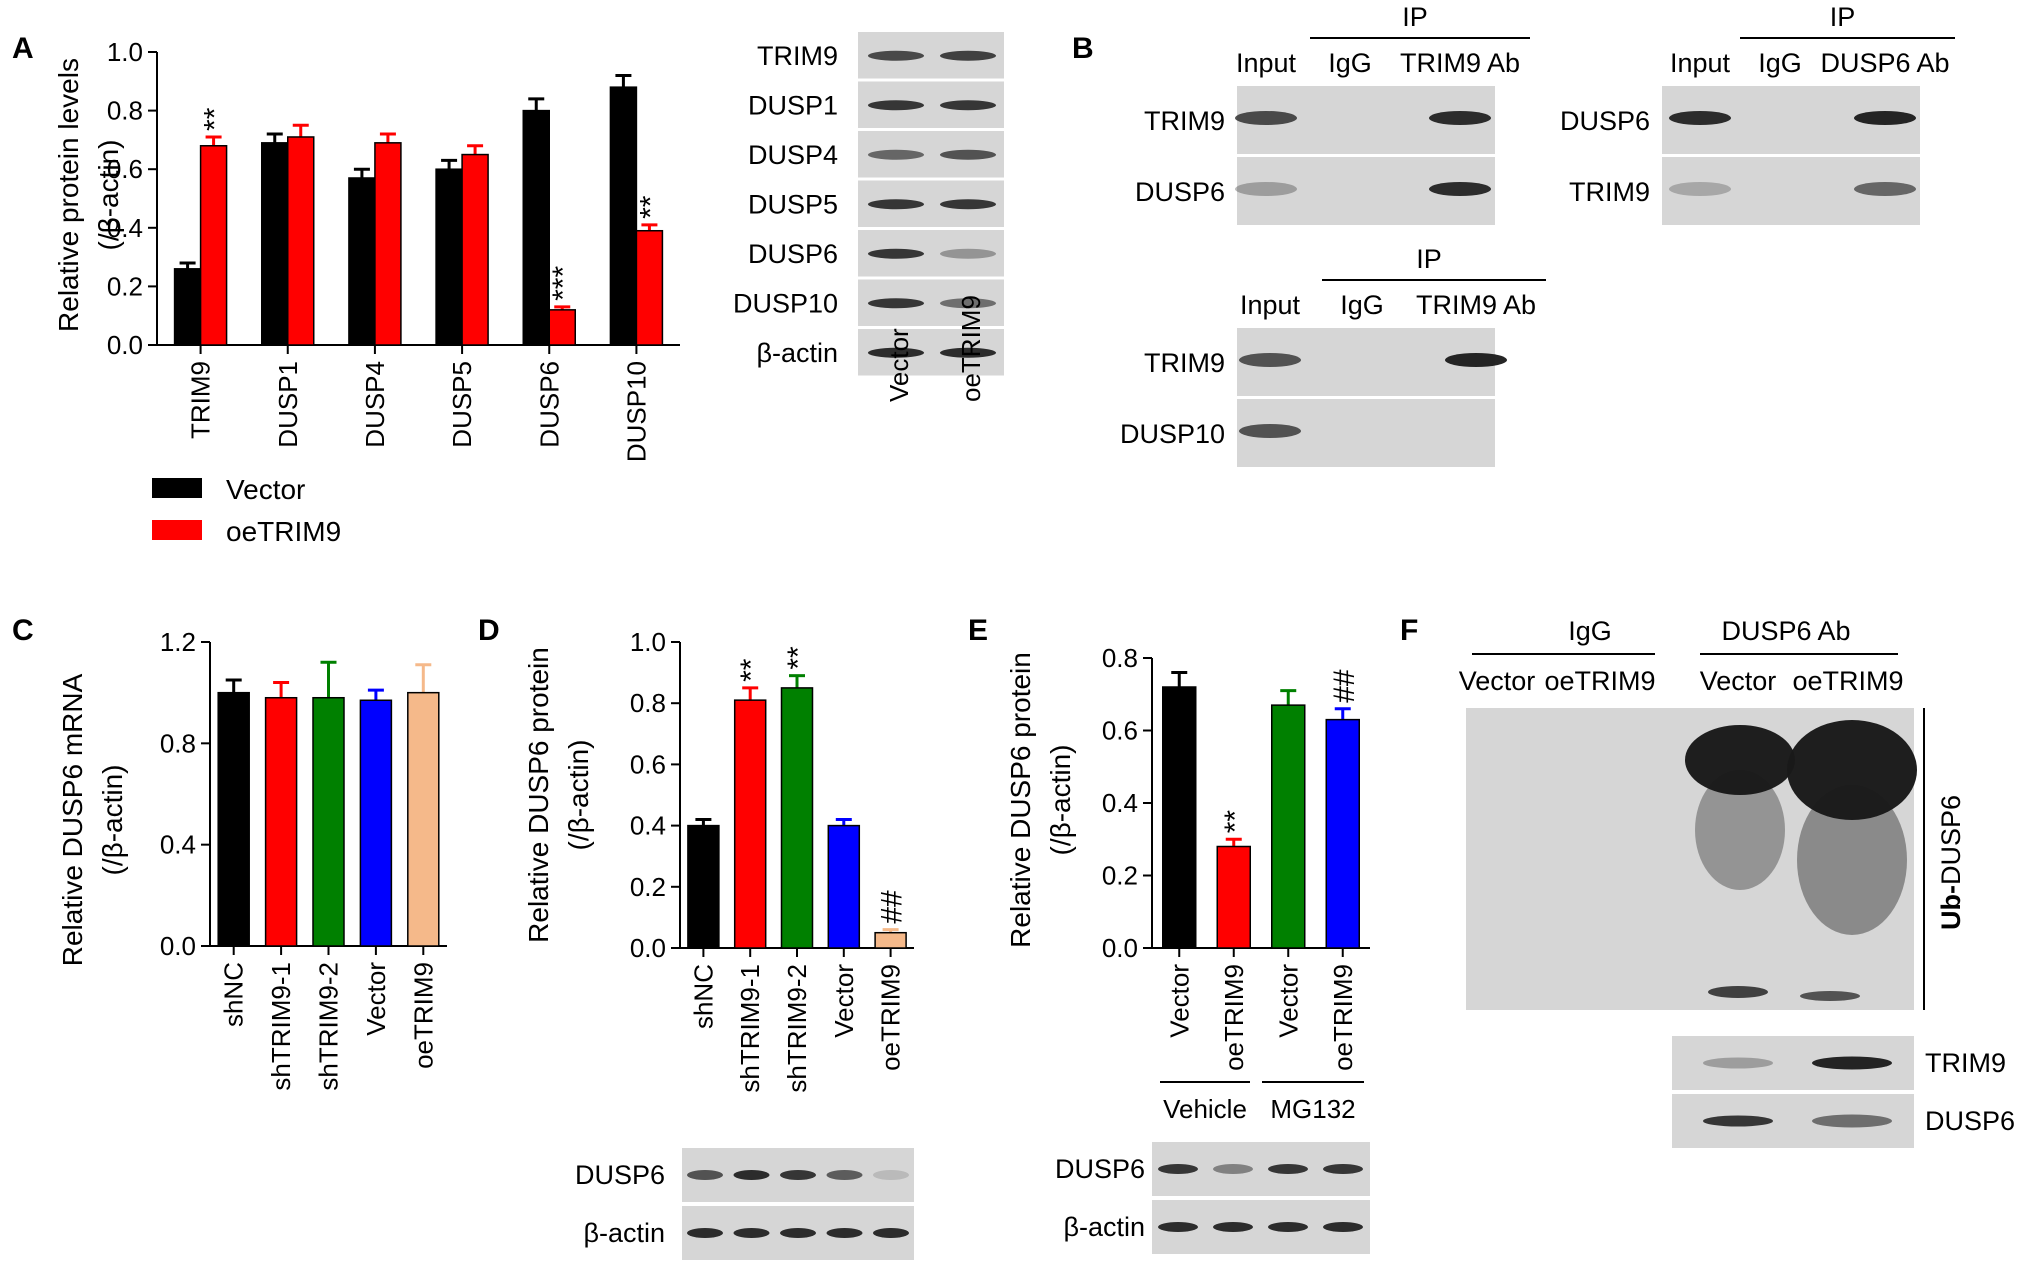 The height and width of the screenshot is (1272, 2031). What do you see at coordinates (1120, 731) in the screenshot?
I see `y-tick-label: 0.6` at bounding box center [1120, 731].